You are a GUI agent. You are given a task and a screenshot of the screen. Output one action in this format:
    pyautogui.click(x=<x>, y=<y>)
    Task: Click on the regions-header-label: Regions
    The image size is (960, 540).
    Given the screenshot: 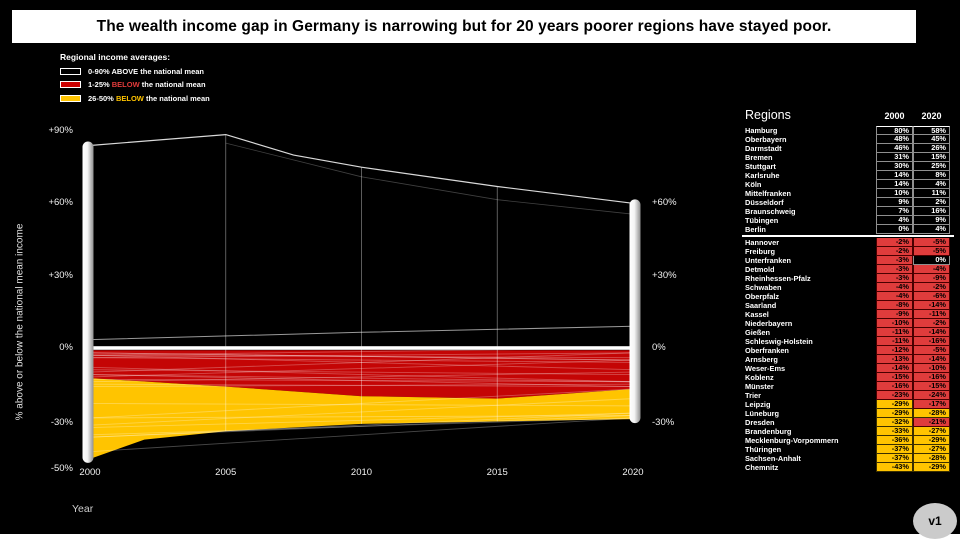 What is the action you would take?
    pyautogui.click(x=768, y=115)
    